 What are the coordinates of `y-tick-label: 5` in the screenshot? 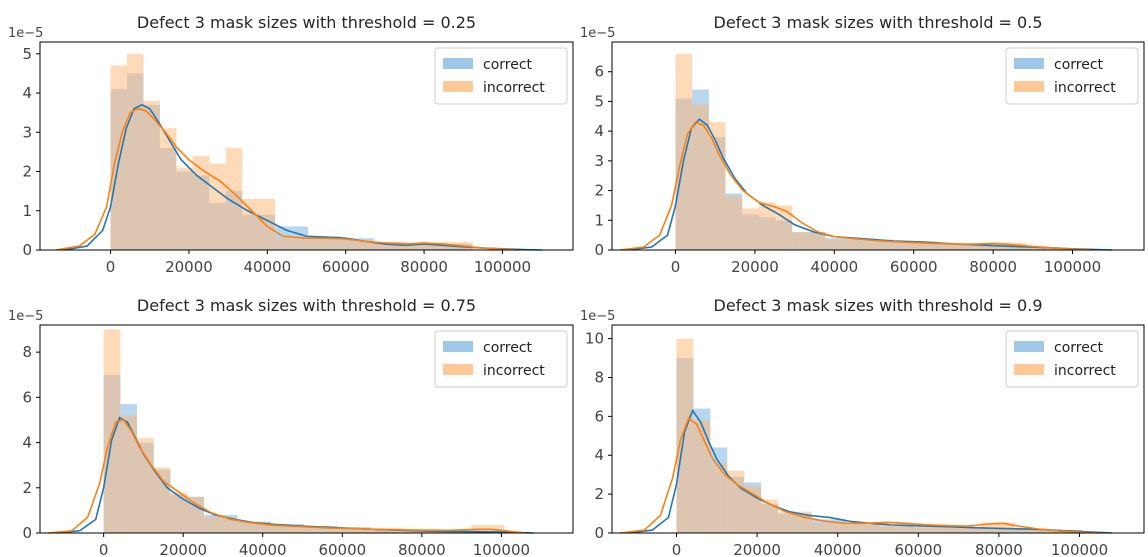 It's located at (27, 54).